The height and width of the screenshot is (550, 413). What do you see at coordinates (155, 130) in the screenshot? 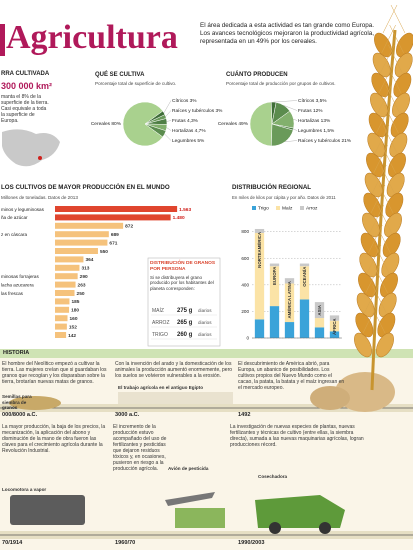
I see `pie-slice` at bounding box center [155, 130].